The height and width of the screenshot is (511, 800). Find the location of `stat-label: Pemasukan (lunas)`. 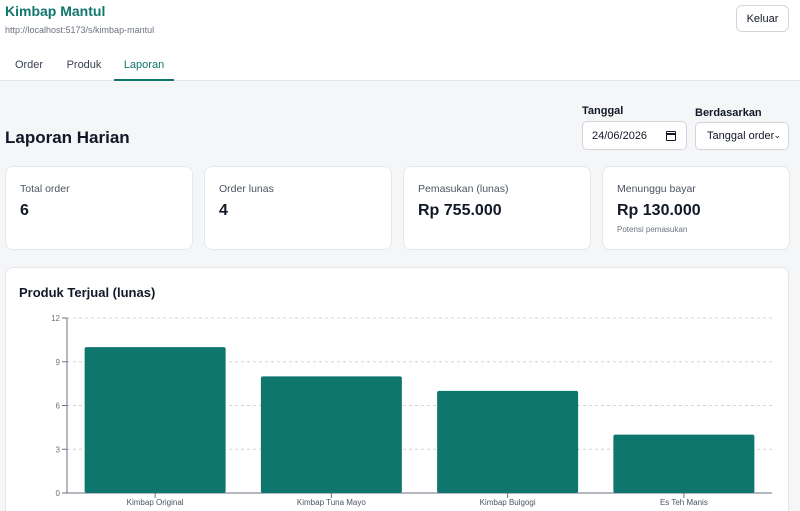

stat-label: Pemasukan (lunas) is located at coordinates (463, 189).